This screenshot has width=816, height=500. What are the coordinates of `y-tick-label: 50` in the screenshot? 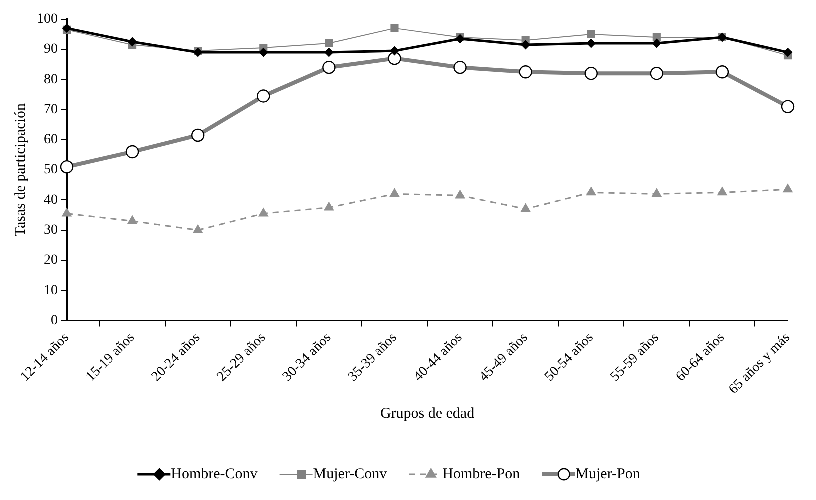 It's located at (51, 170).